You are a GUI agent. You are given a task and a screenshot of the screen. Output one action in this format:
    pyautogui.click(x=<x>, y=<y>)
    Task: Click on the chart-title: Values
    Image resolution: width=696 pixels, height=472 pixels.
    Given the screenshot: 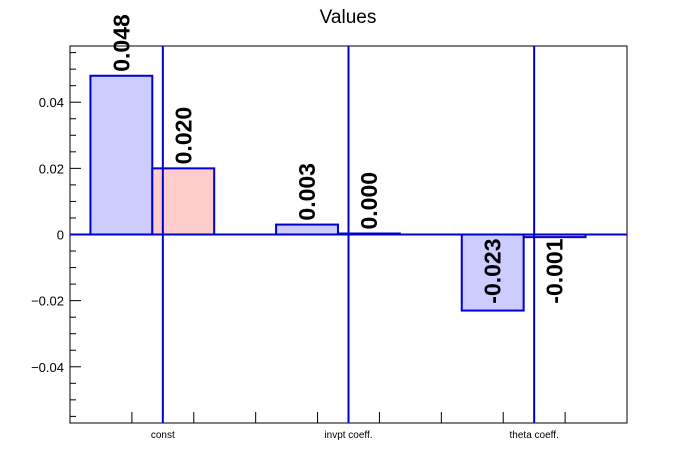 What is the action you would take?
    pyautogui.click(x=348, y=17)
    